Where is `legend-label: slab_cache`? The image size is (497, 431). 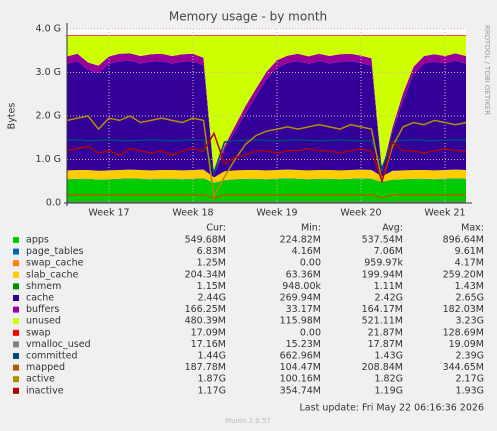
legend-label: slab_cache is located at coordinates (52, 274).